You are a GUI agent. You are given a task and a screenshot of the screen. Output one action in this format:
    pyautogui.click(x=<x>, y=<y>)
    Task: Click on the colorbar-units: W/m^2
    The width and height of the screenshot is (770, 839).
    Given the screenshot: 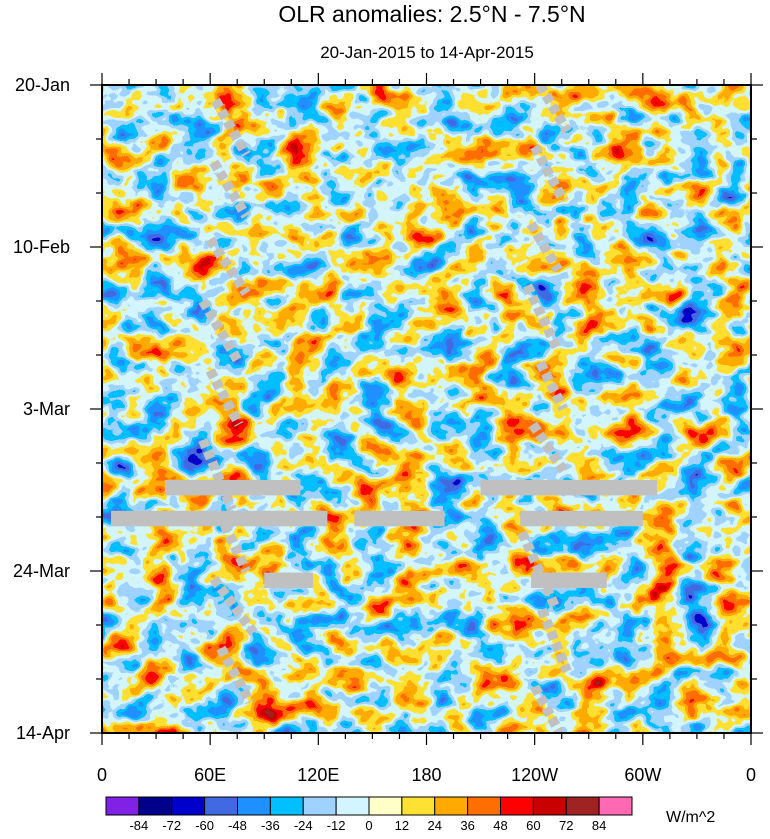 What is the action you would take?
    pyautogui.click(x=690, y=817)
    